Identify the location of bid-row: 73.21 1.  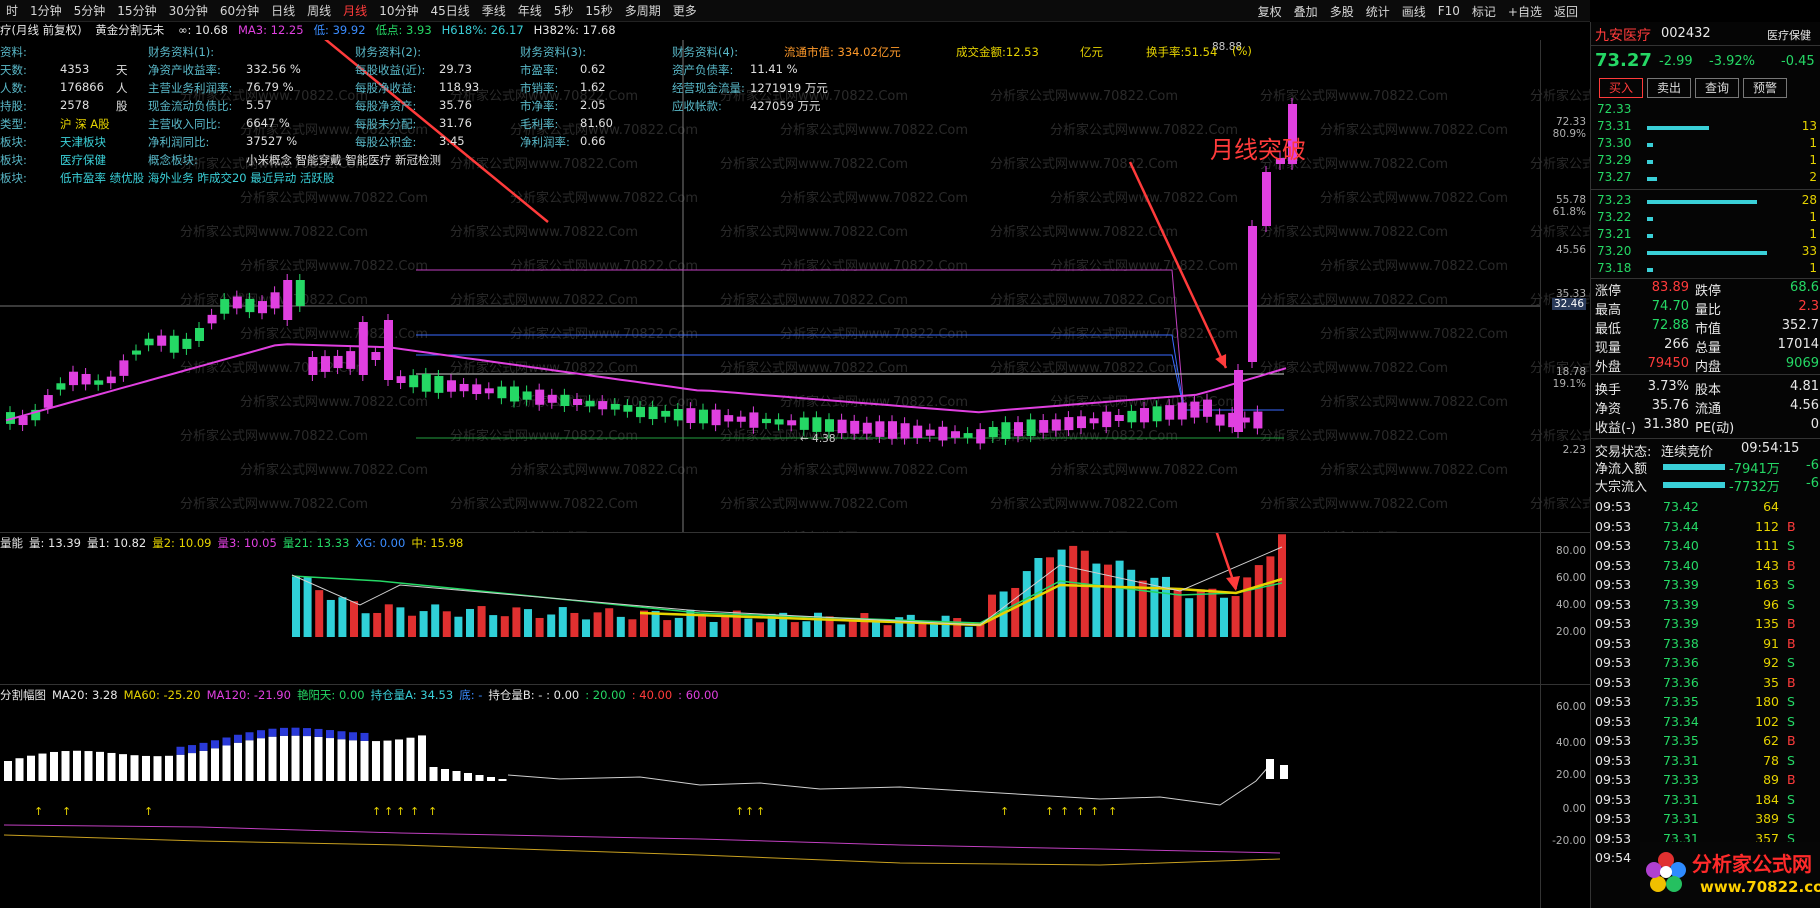
(1705, 235).